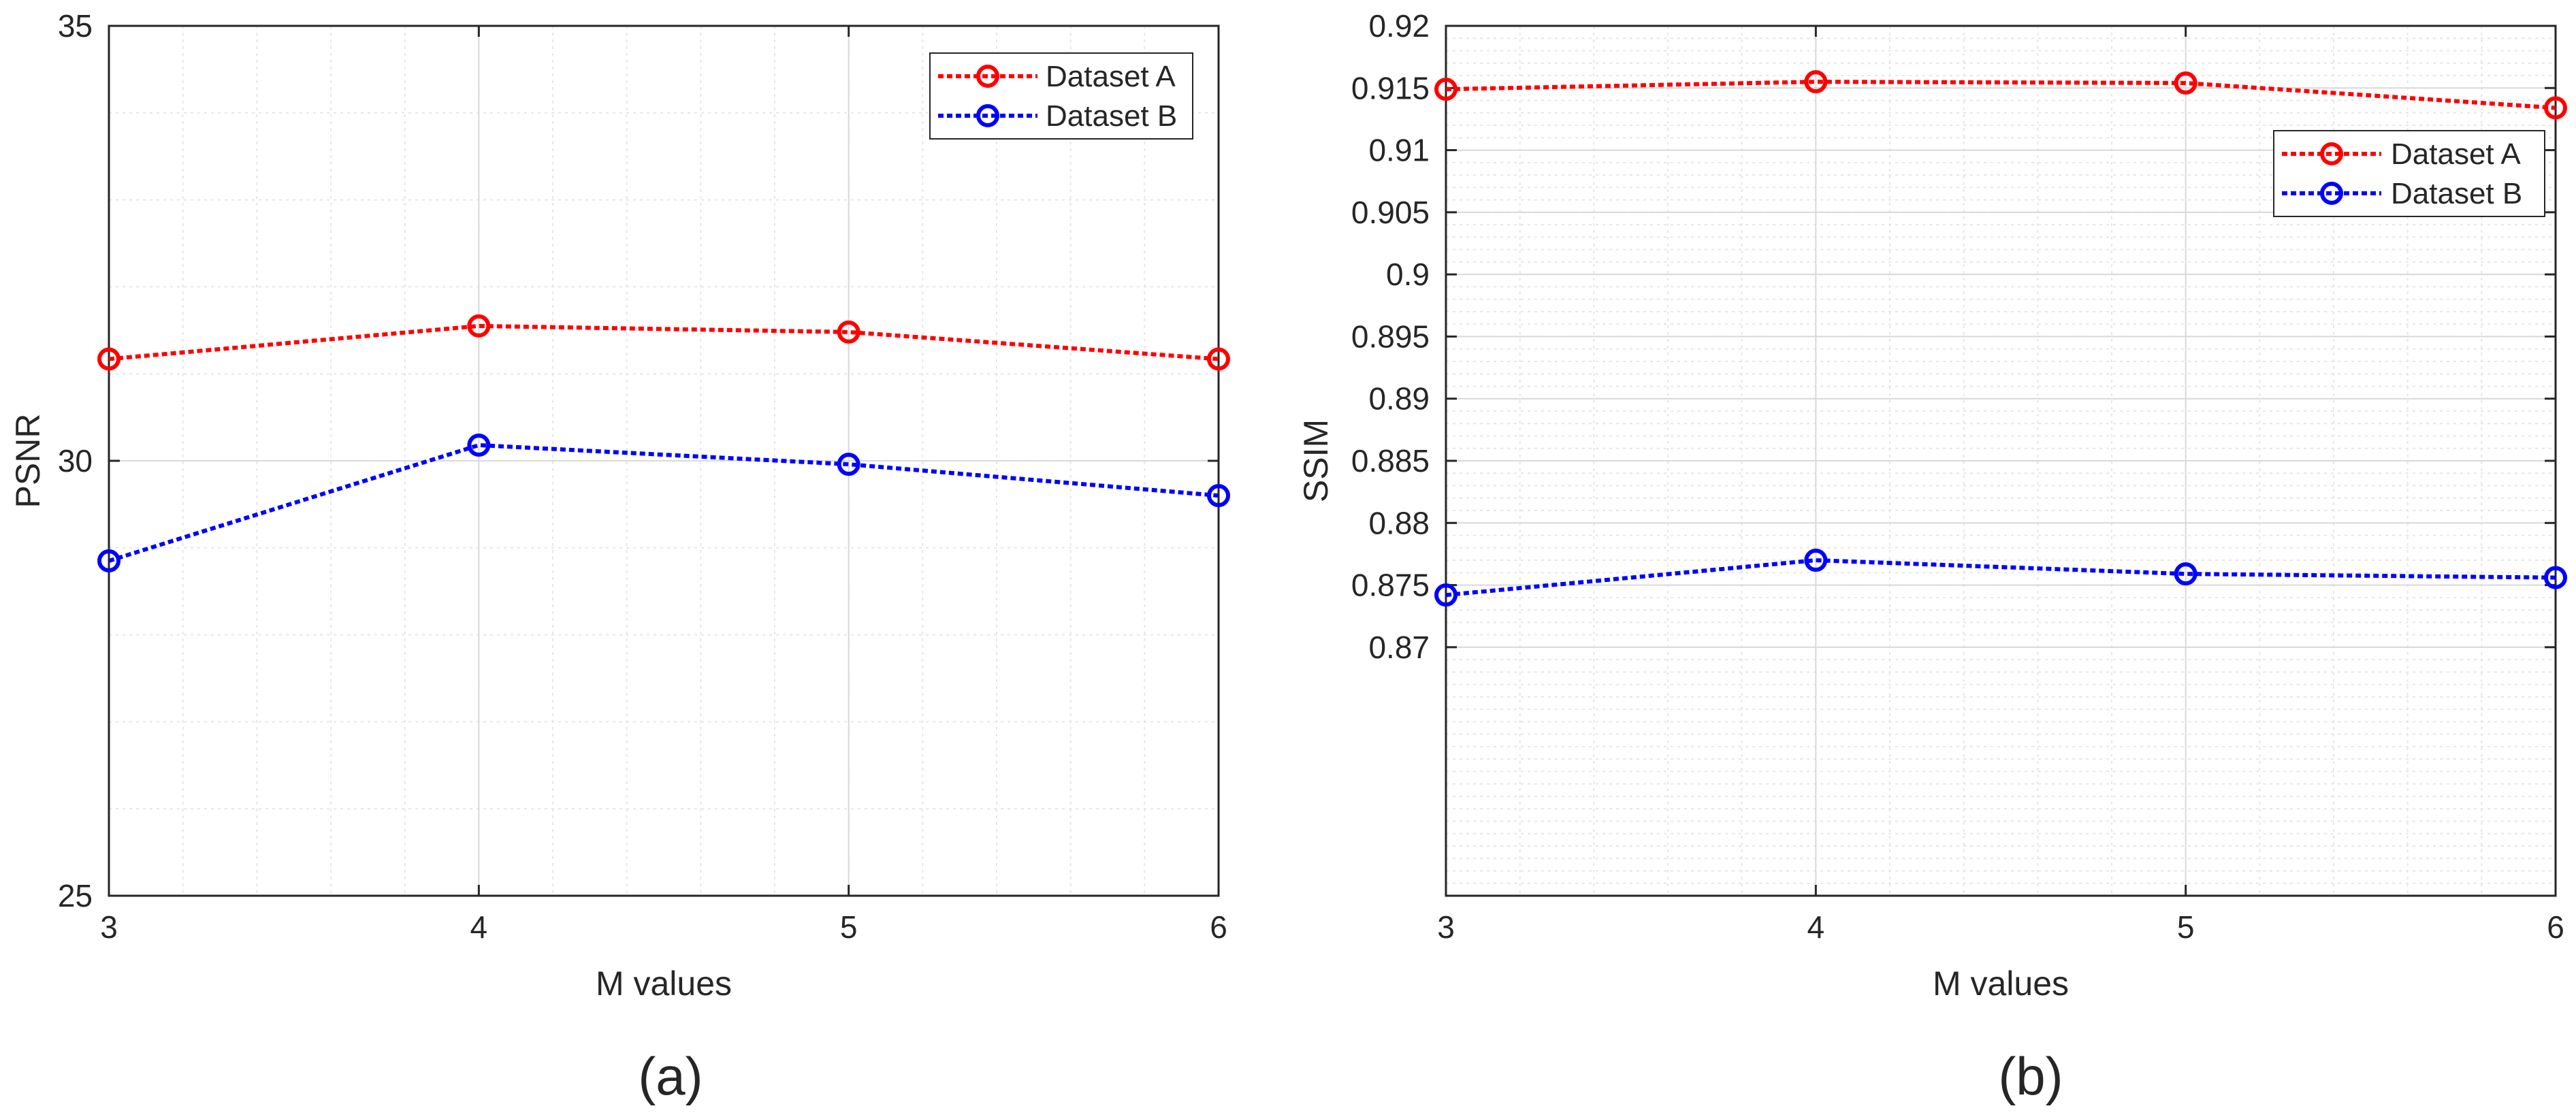 This screenshot has height=1119, width=2576. I want to click on y-tick-label: 0.87, so click(1399, 648).